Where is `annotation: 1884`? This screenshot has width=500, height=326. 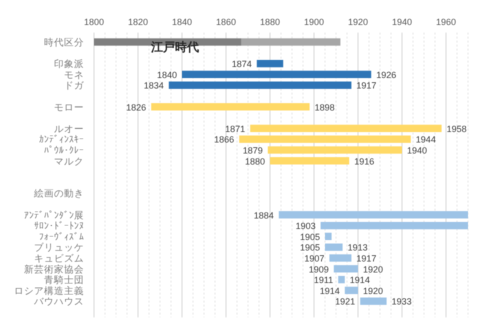 annotation: 1884 is located at coordinates (264, 215).